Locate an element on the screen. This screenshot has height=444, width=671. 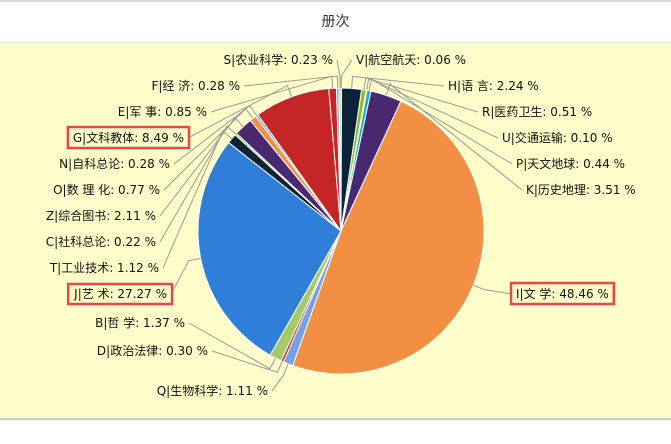
connector-z is located at coordinates (201, 167).